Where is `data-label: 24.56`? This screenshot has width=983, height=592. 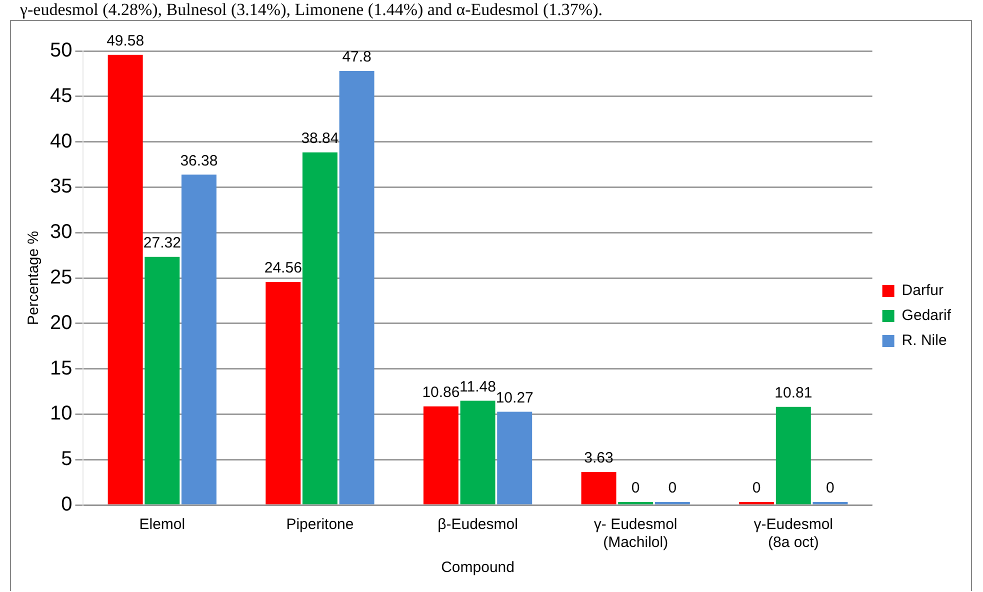
data-label: 24.56 is located at coordinates (283, 268).